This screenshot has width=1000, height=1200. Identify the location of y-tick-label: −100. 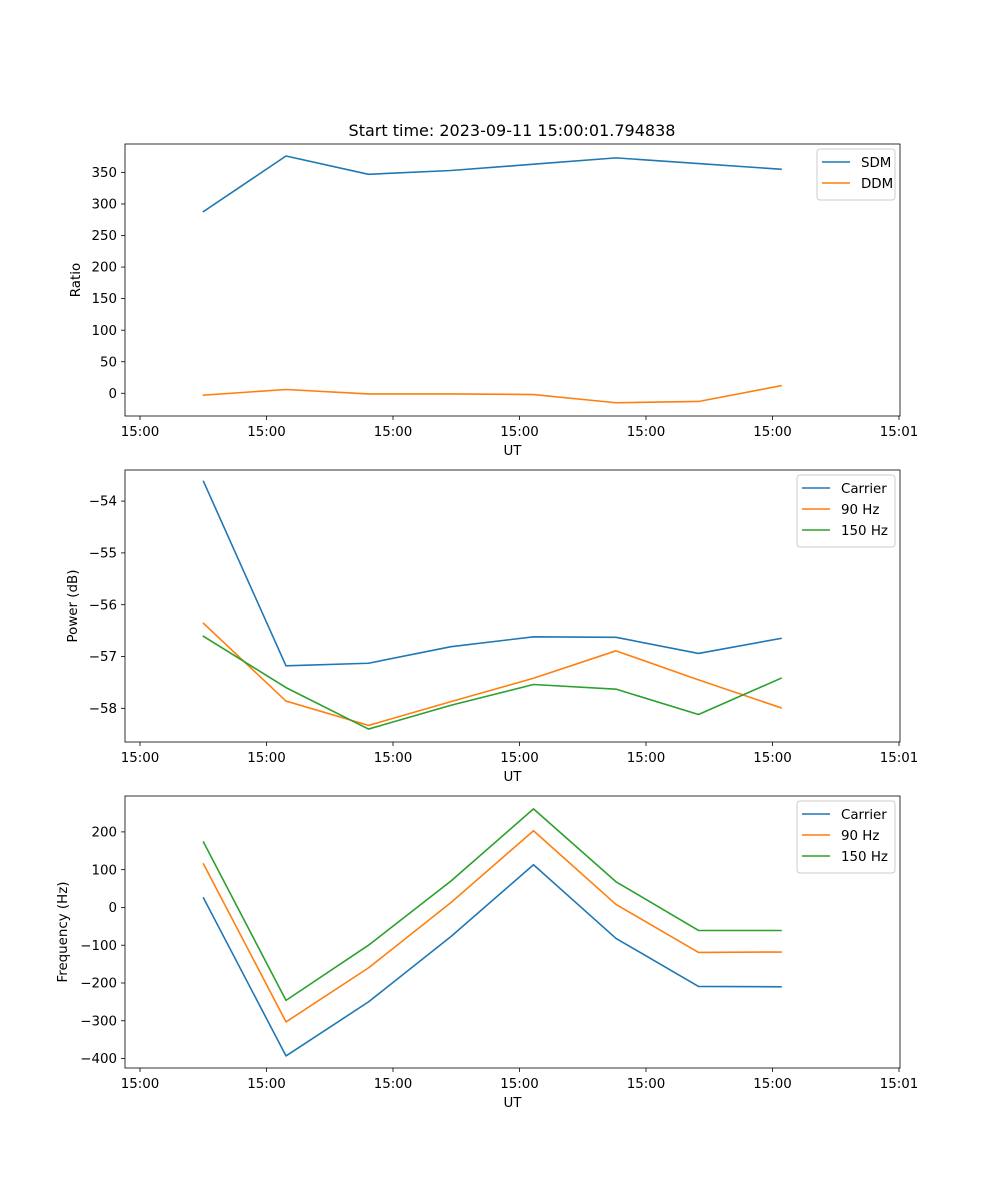
(98, 946).